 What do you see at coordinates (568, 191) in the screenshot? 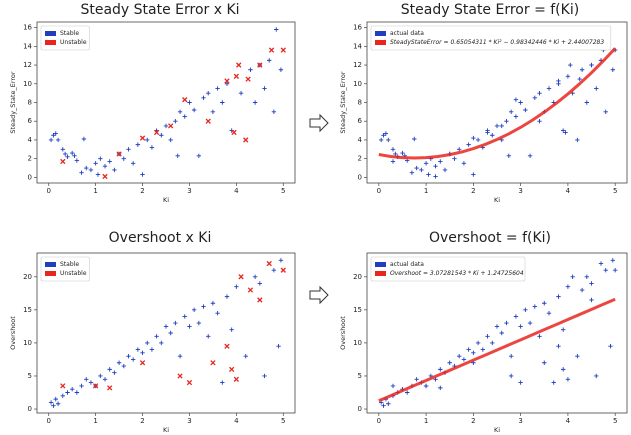
I see `x-tick-label: 4` at bounding box center [568, 191].